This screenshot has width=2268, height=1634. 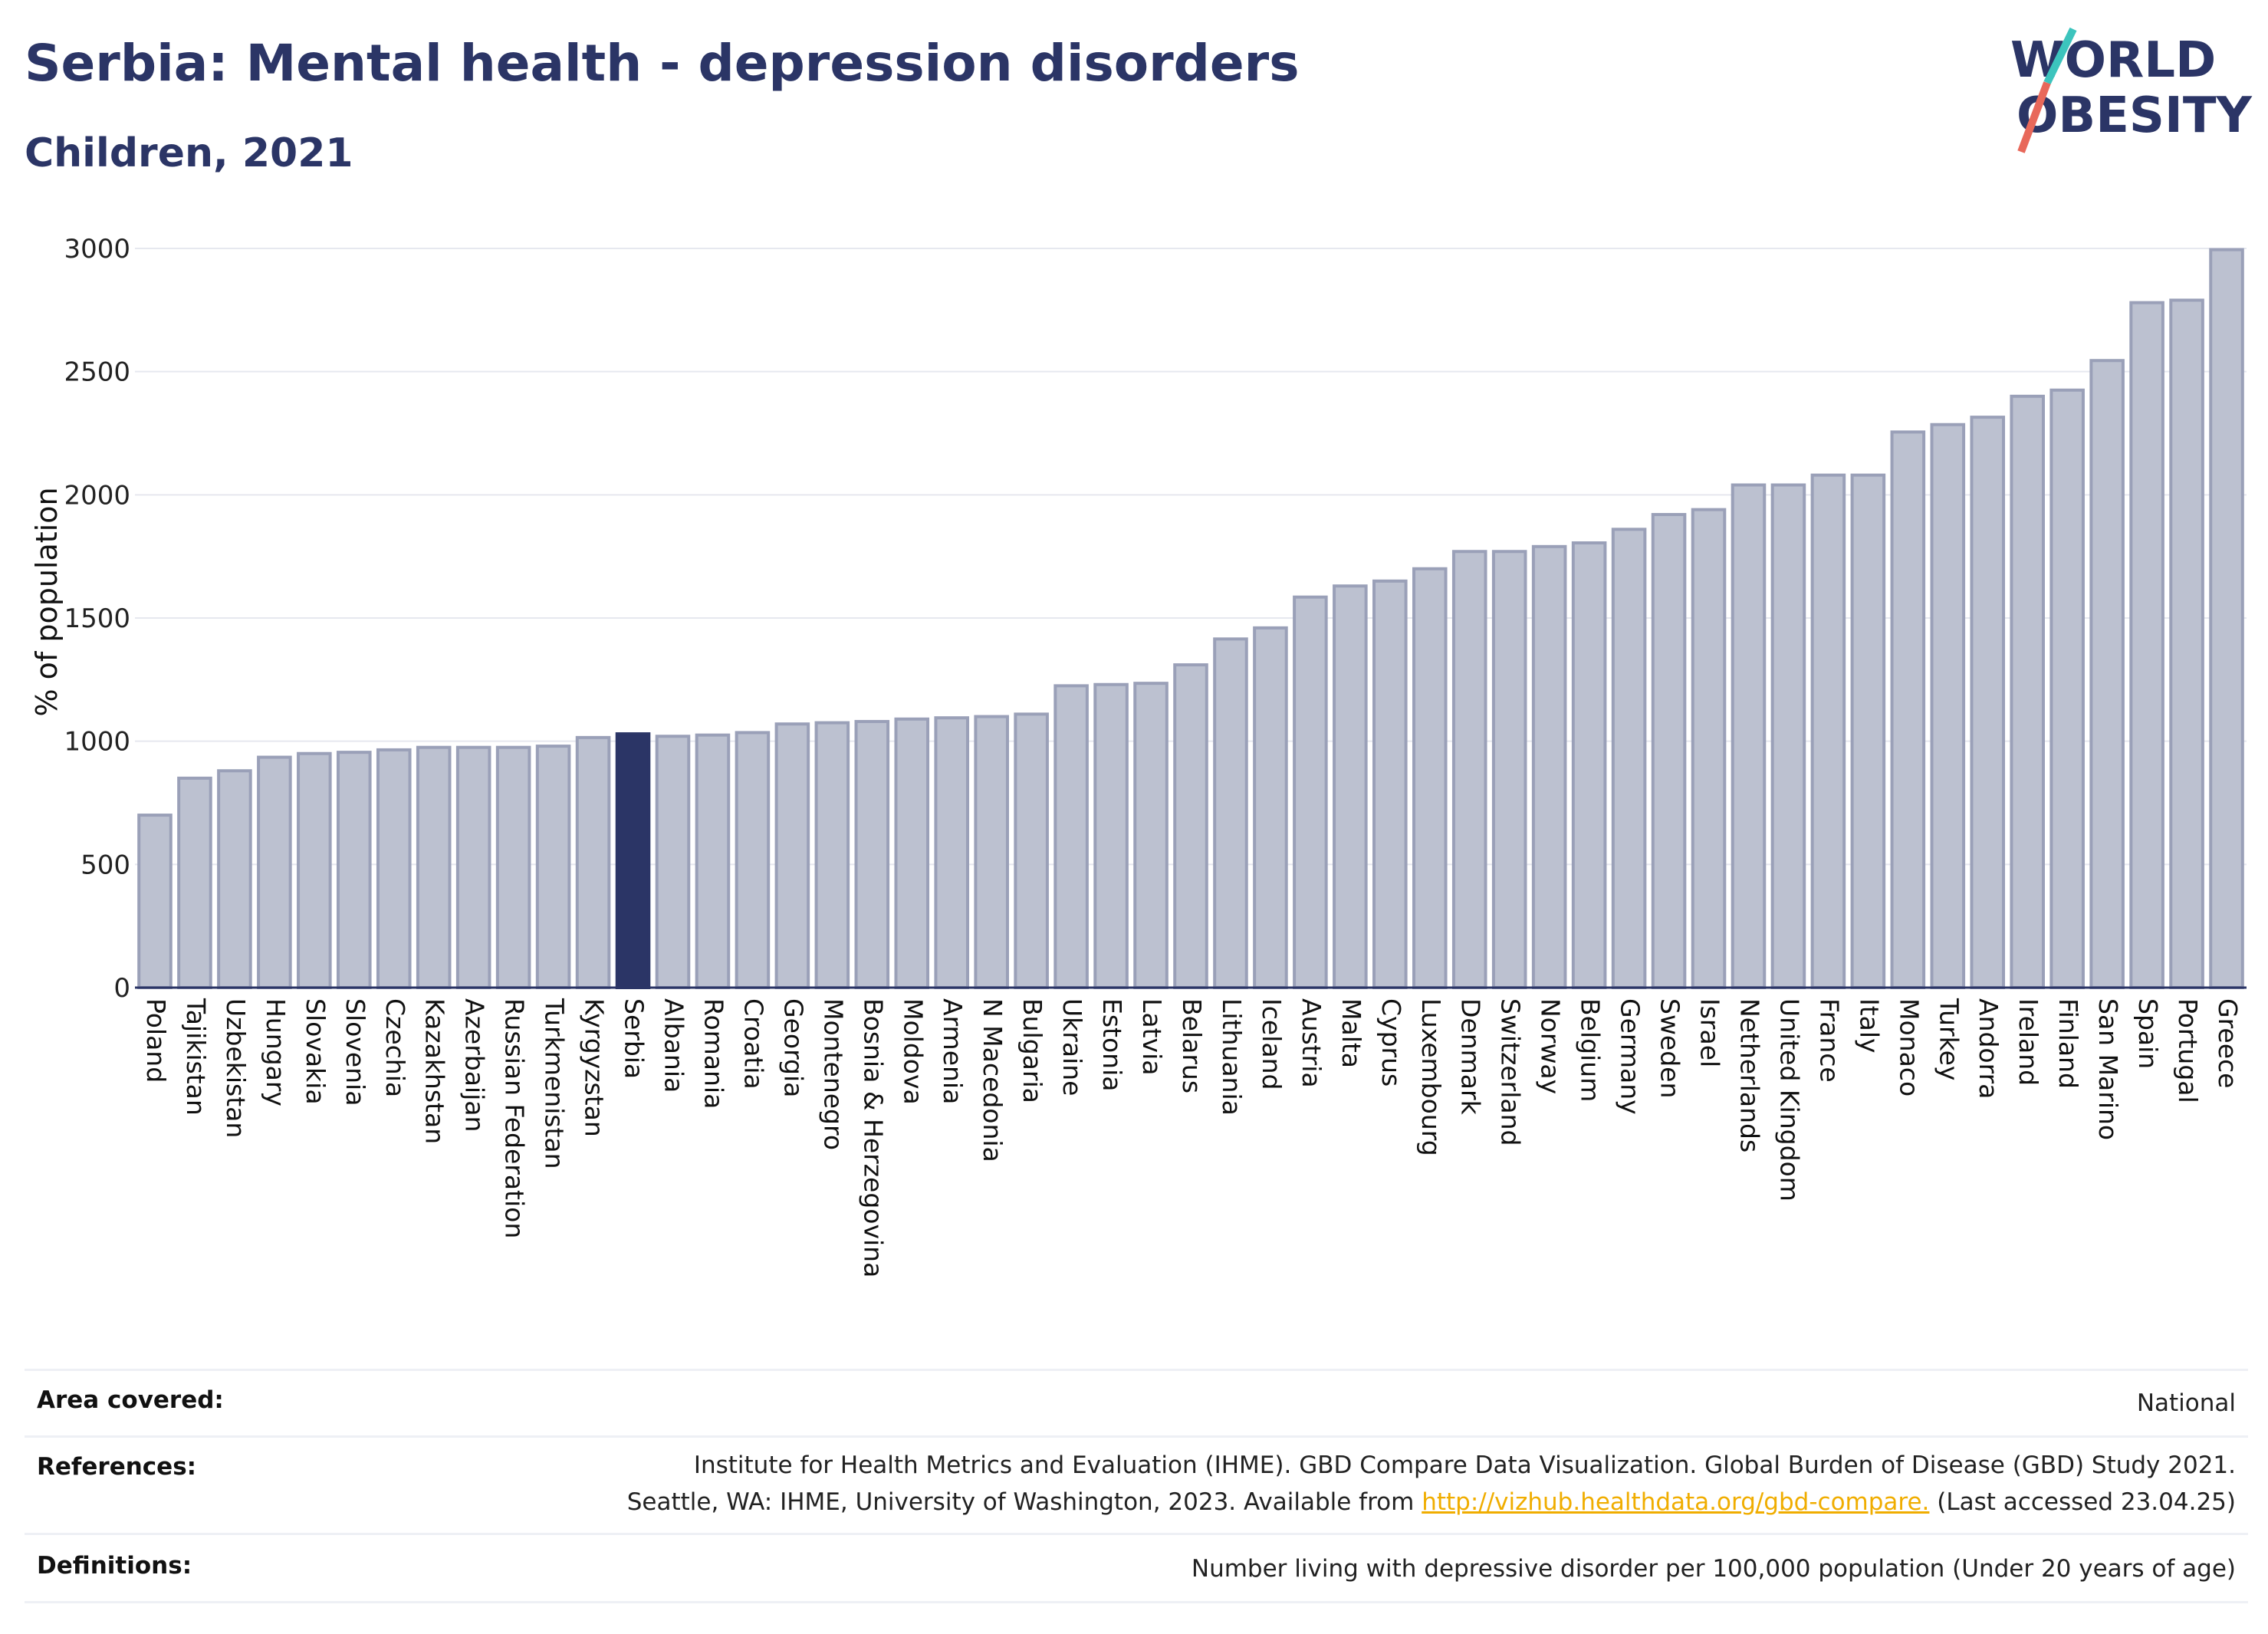 I want to click on x-tick-label: Malta, so click(x=1351, y=1033).